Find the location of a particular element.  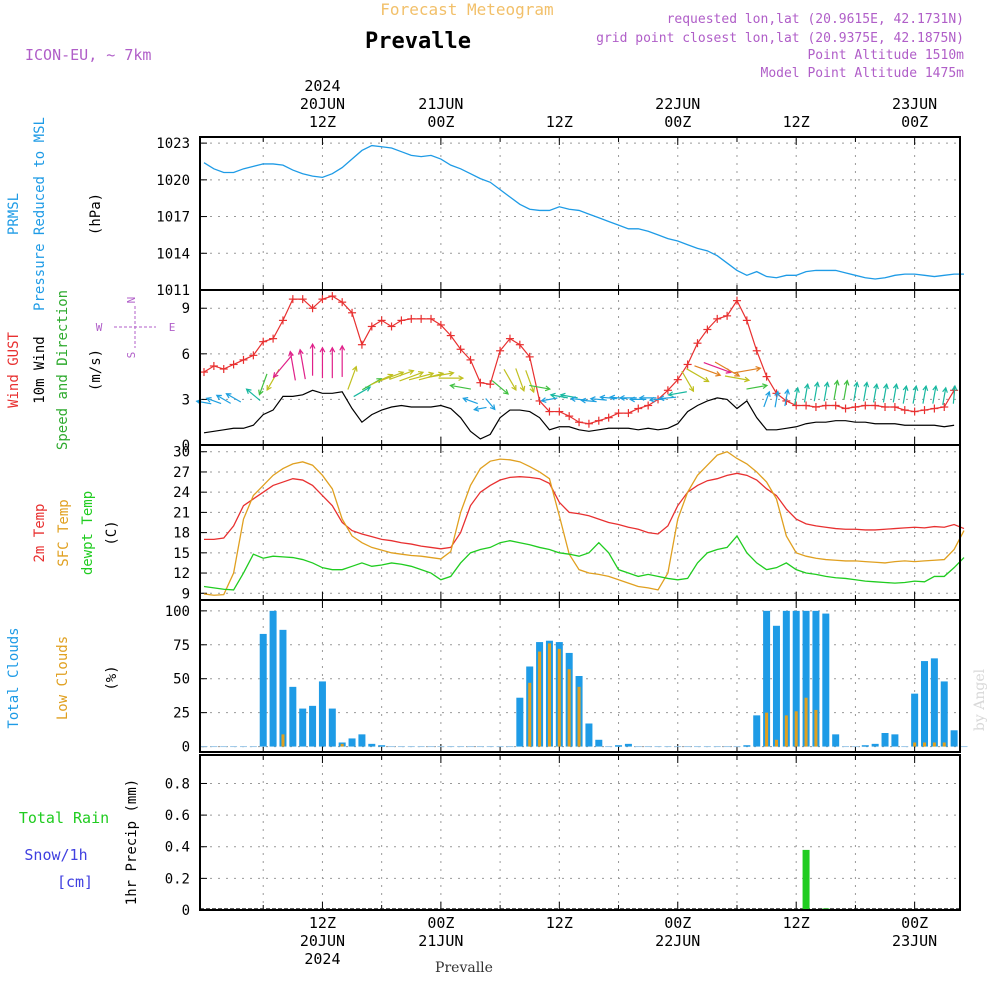

y-tick-label: 1023 is located at coordinates (173, 144).